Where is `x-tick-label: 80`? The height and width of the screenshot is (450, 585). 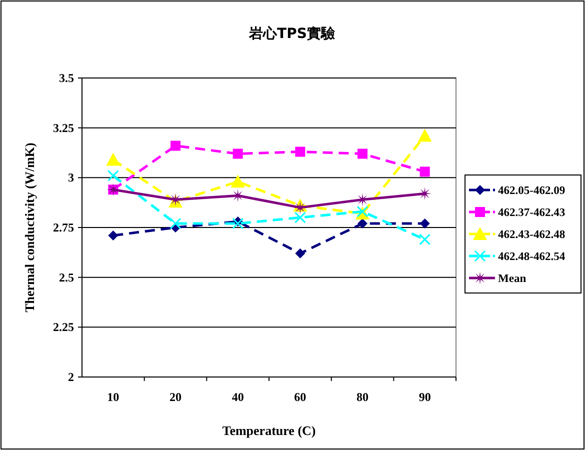
x-tick-label: 80 is located at coordinates (362, 397).